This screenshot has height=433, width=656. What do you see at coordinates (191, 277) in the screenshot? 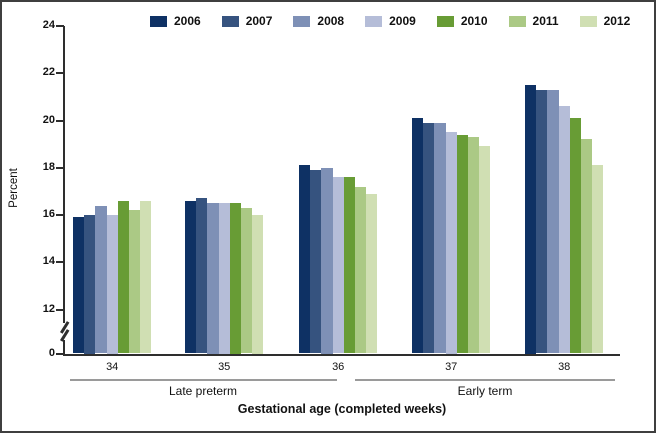
I see `bar-2006-week35` at bounding box center [191, 277].